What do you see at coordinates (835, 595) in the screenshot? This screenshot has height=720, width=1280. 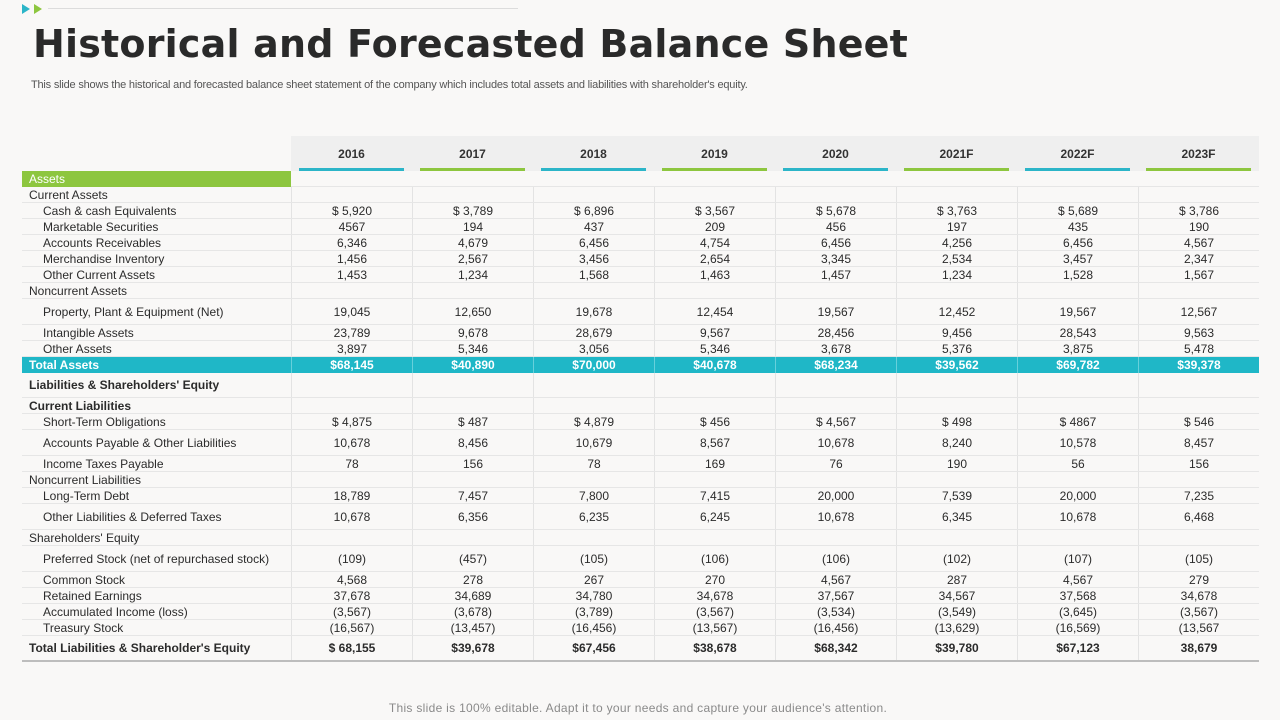 I see `value-cell: 37,567` at bounding box center [835, 595].